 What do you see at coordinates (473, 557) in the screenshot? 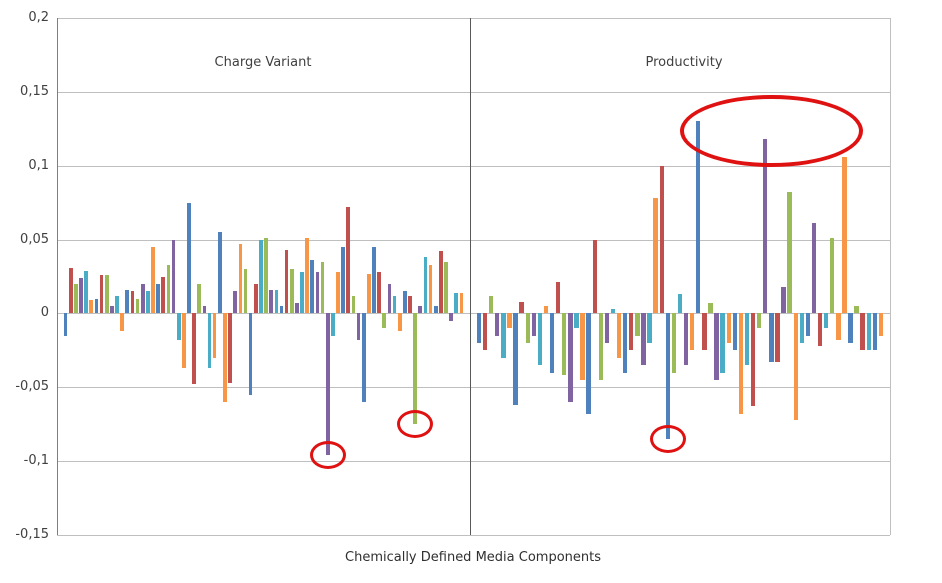
I see `x-axis-label: Chemically Defined Media Components` at bounding box center [473, 557].